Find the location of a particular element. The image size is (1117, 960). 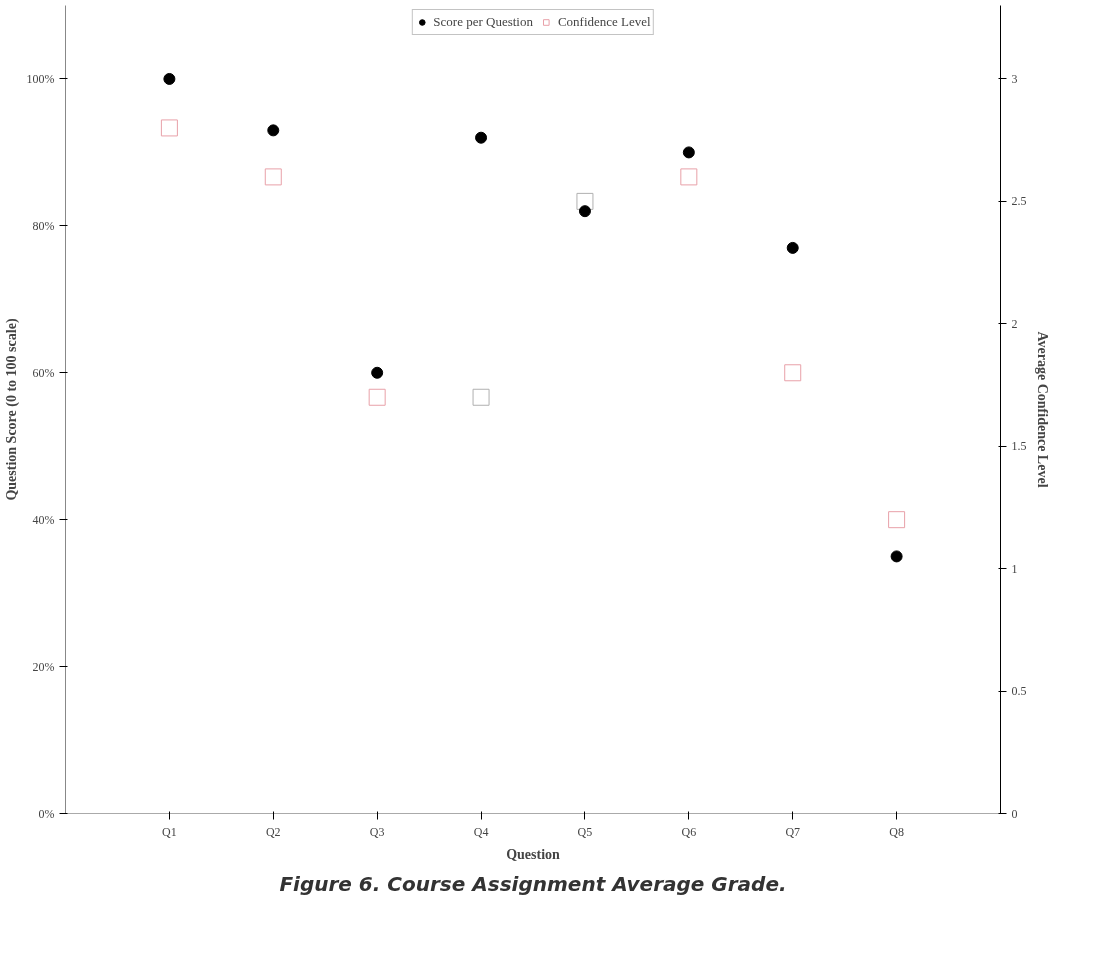

y-tick-label: 40% is located at coordinates (43, 519).